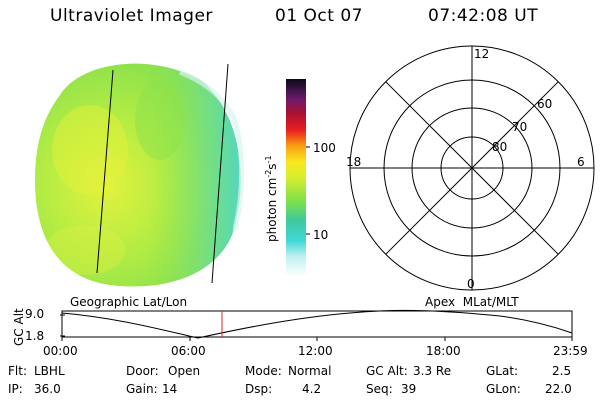  I want to click on y-tick-9: 9.0, so click(35, 314).